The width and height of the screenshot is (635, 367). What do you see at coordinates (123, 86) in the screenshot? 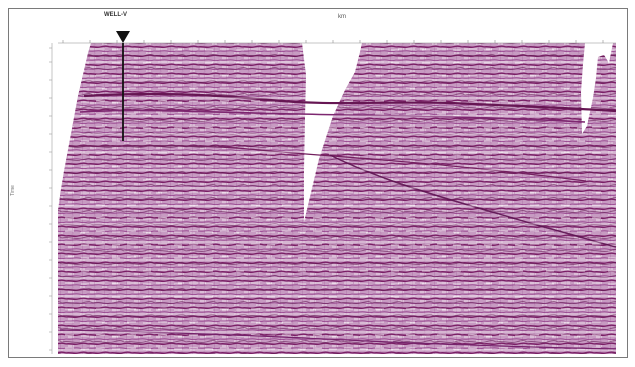
I see `well-marker` at bounding box center [123, 86].